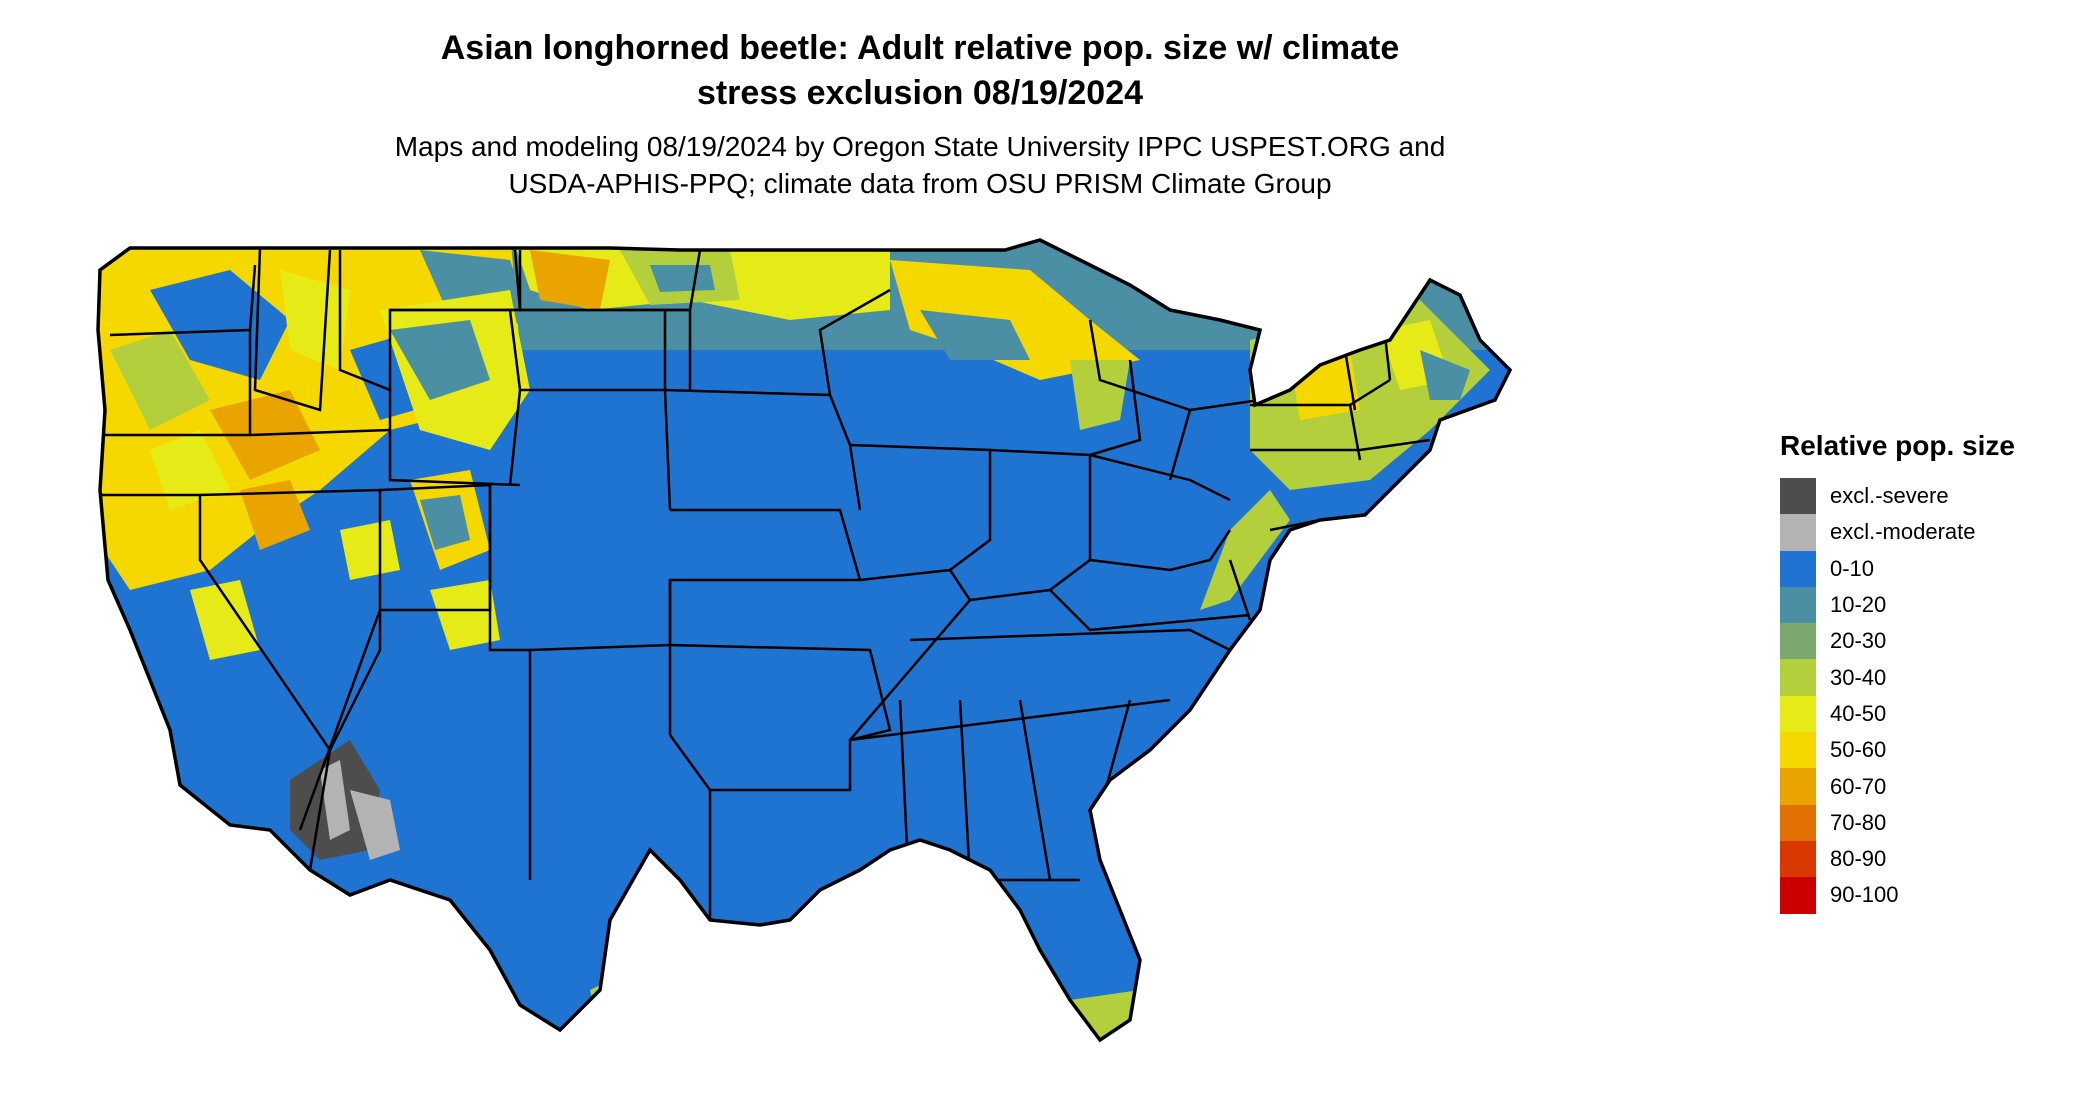 This screenshot has width=2100, height=1116. What do you see at coordinates (920, 93) in the screenshot?
I see `title-line-2: stress exclusion 08/19/2024` at bounding box center [920, 93].